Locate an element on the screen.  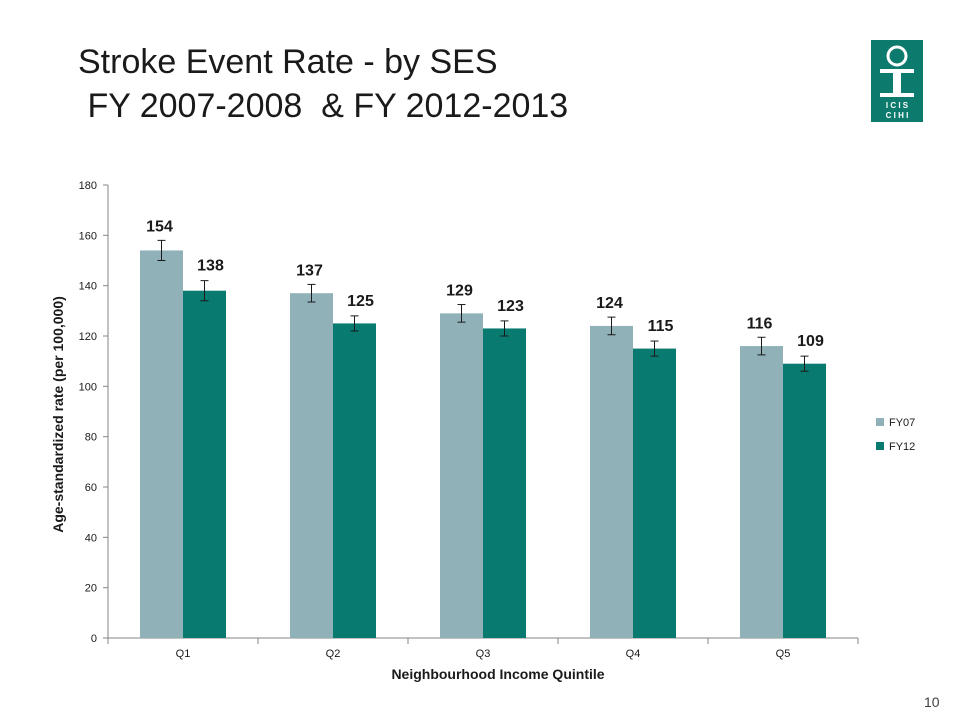
data-label: 129 is located at coordinates (459, 291).